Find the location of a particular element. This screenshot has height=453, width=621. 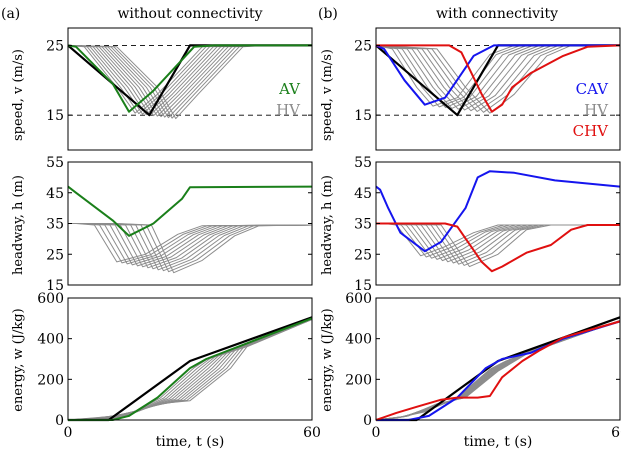

legend-entry: CAV is located at coordinates (593, 89).